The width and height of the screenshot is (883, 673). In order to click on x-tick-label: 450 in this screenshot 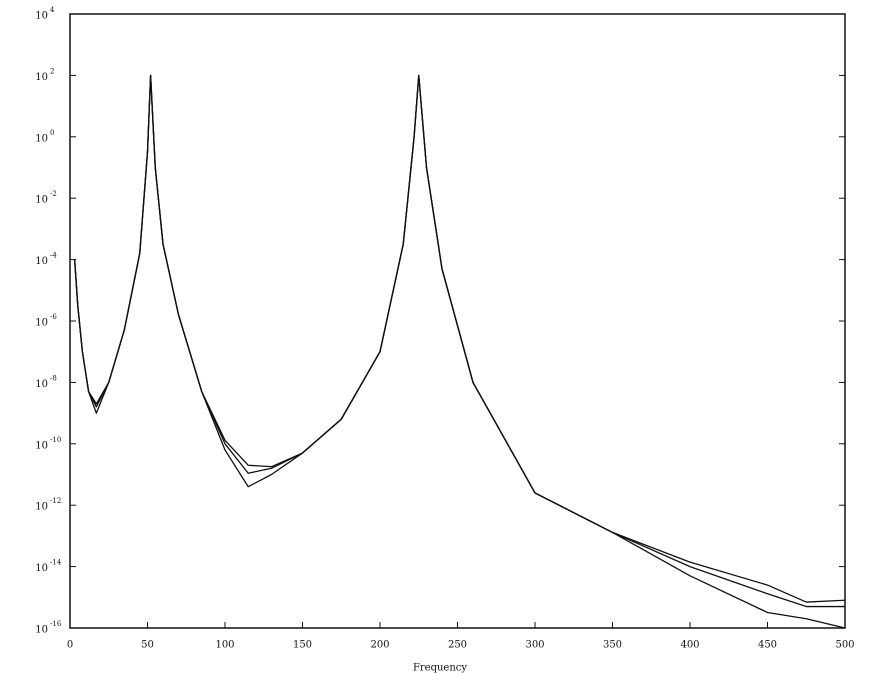, I will do `click(767, 645)`.